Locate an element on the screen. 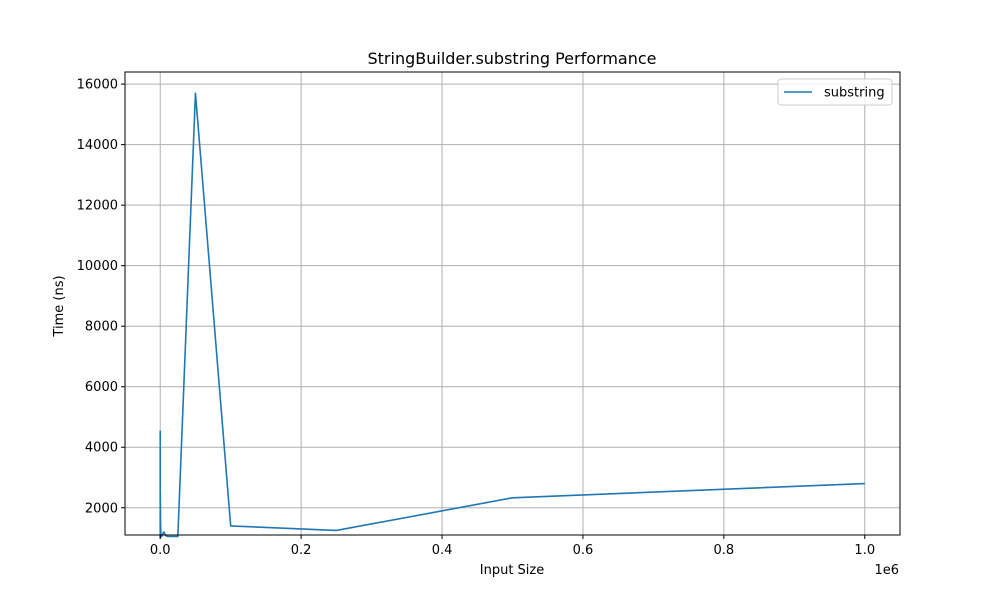 Image resolution: width=1000 pixels, height=600 pixels. y-tick-label: 12000 is located at coordinates (97, 206).